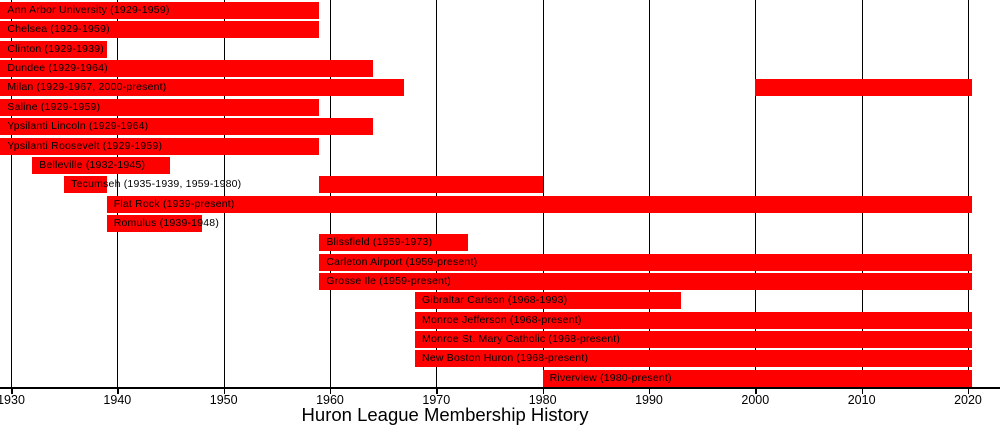  I want to click on membership-bar-label: Clinton (1929-1939), so click(55, 48).